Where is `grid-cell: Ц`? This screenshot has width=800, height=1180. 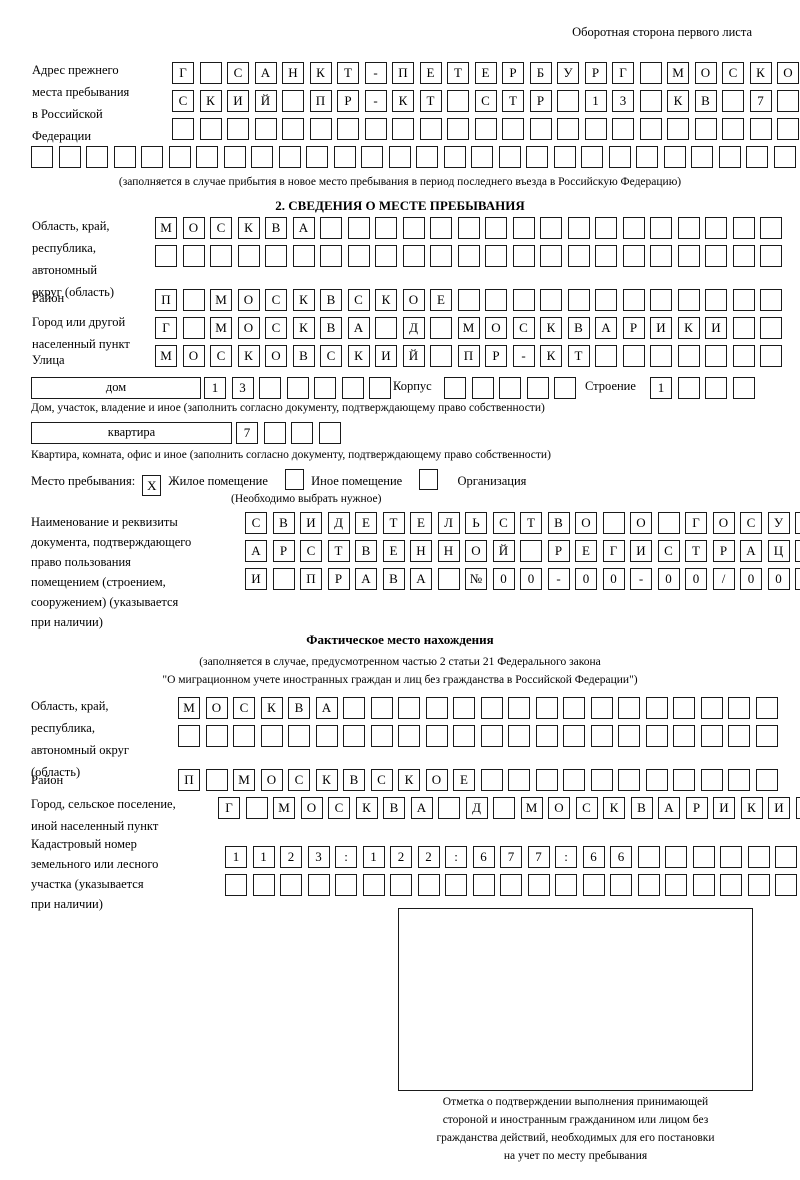
grid-cell: Ц is located at coordinates (778, 551).